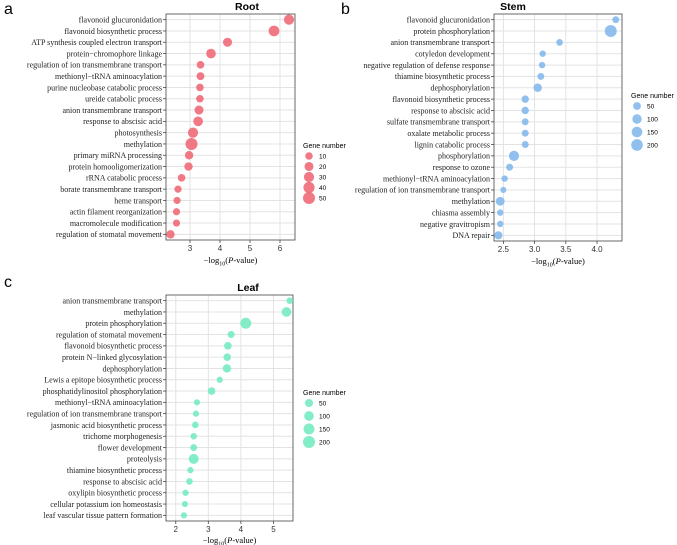 The height and width of the screenshot is (545, 677). I want to click on panel-title: Stem, so click(513, 7).